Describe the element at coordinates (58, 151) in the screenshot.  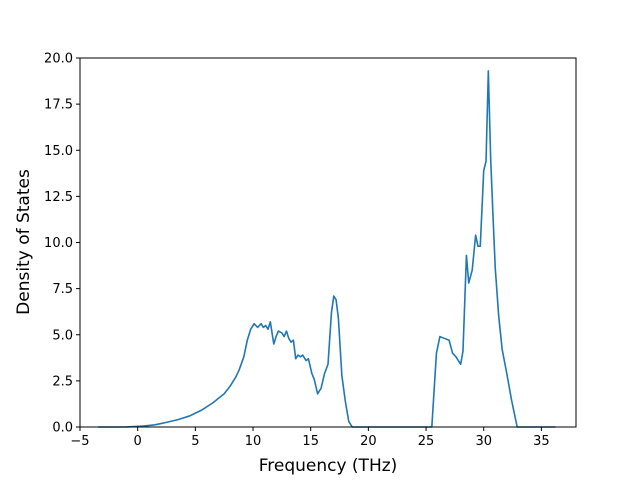
I see `y-tick-label: 15.0` at that location.